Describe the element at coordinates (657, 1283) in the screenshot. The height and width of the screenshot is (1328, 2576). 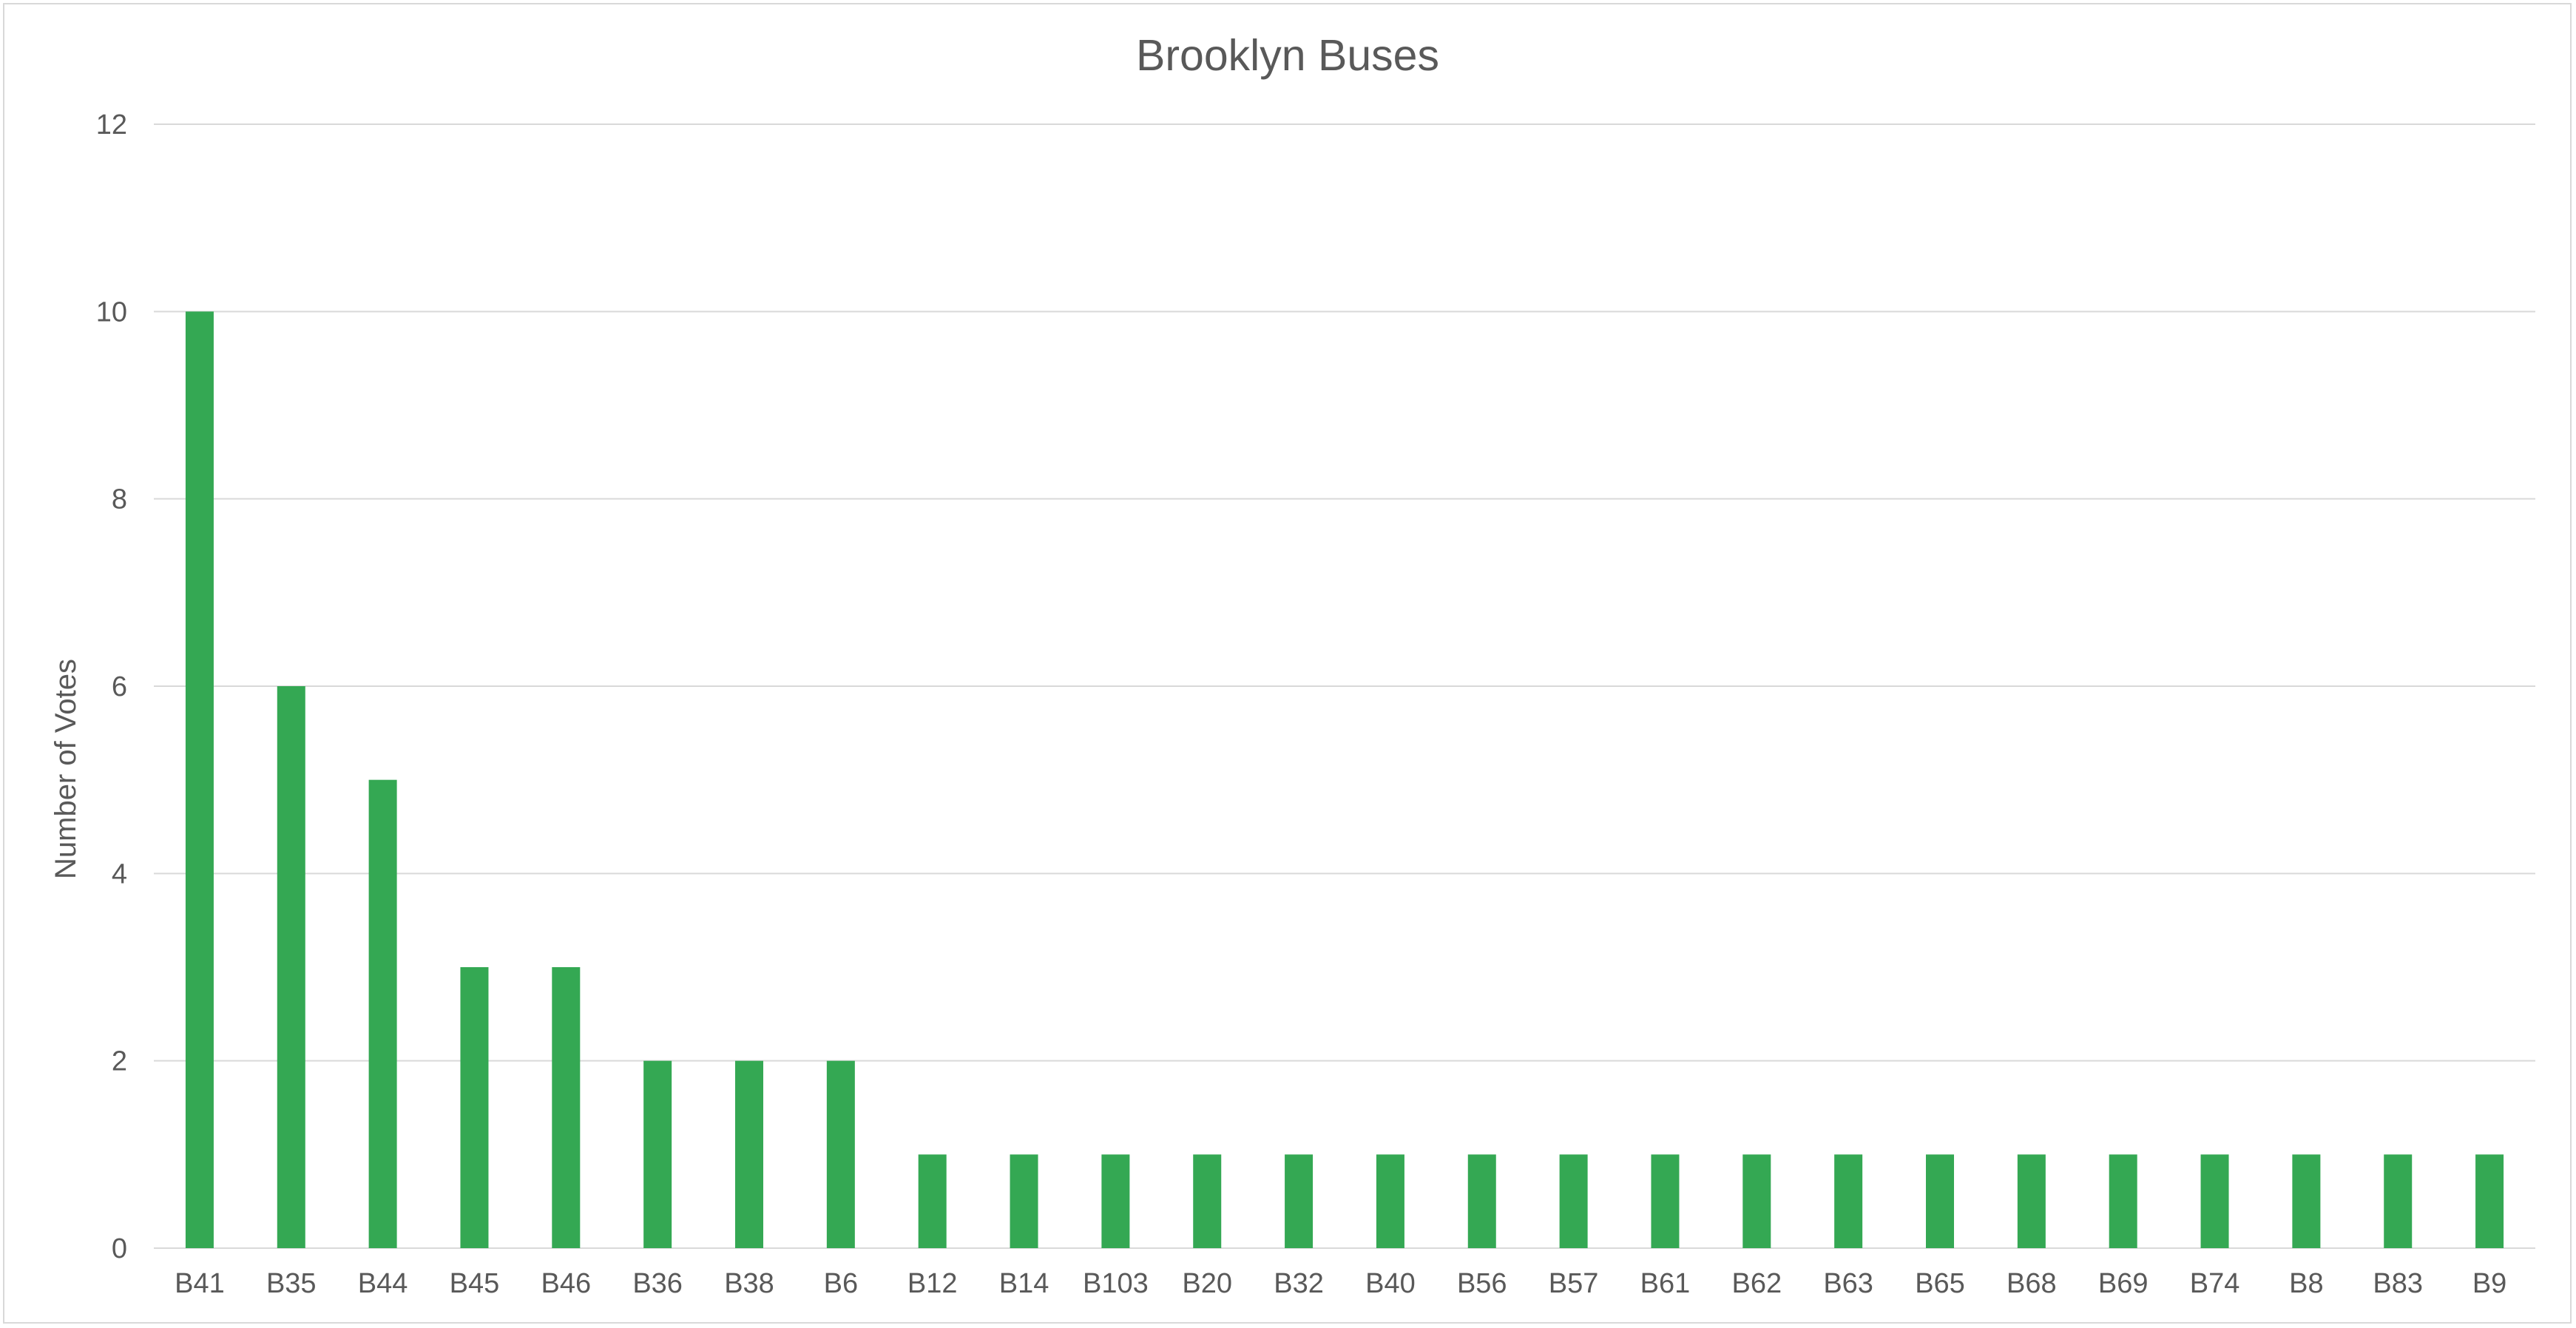
I see `x-tick-label: B36` at that location.